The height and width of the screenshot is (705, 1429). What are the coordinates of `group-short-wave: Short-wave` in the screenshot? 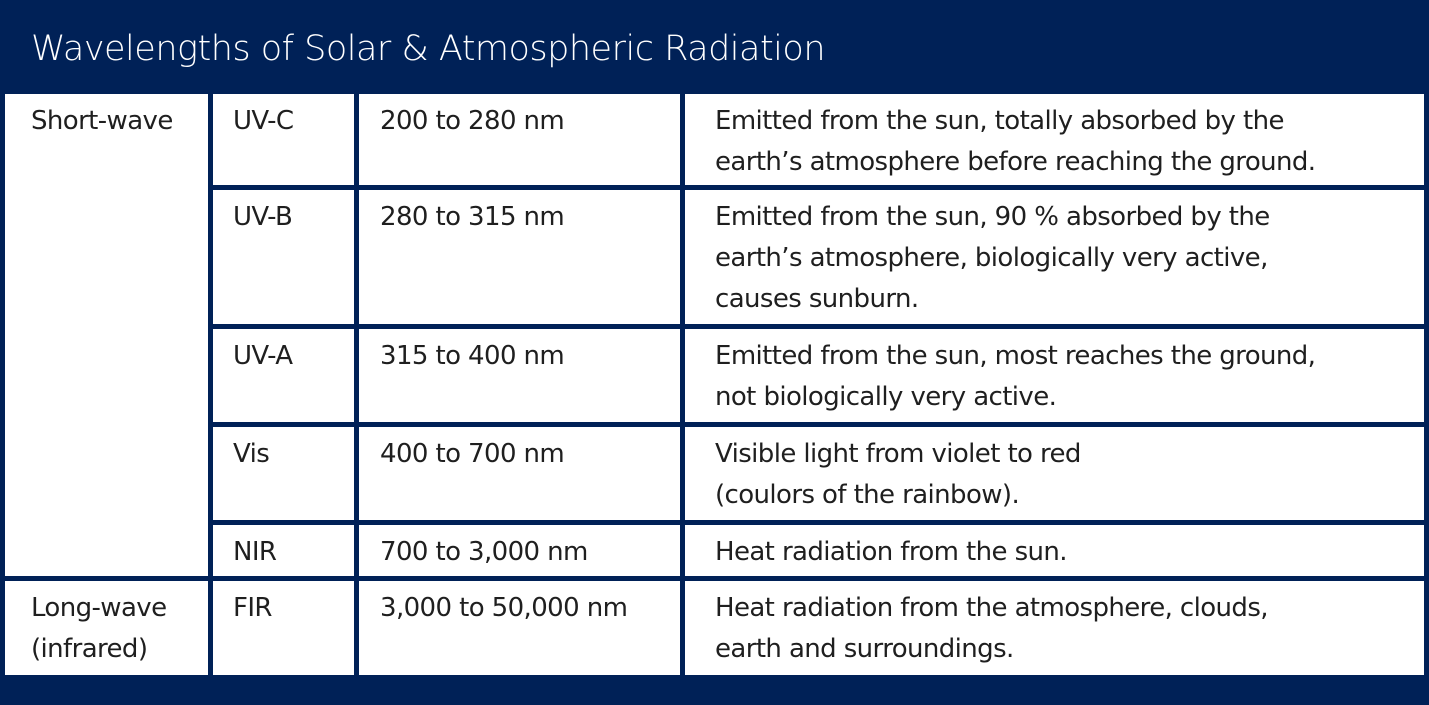 It's located at (106, 335).